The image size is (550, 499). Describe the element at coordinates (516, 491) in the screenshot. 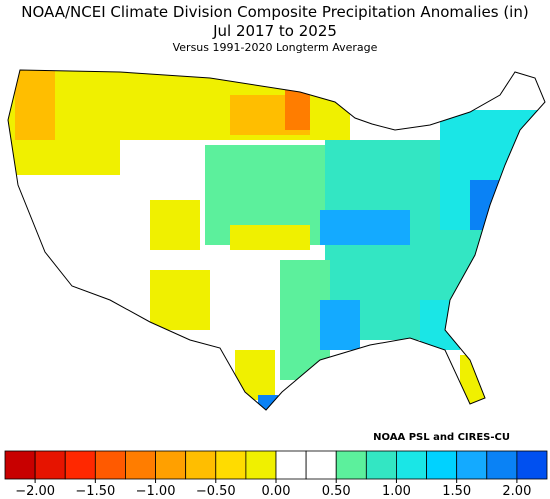

I see `tick-label: 2.00` at that location.